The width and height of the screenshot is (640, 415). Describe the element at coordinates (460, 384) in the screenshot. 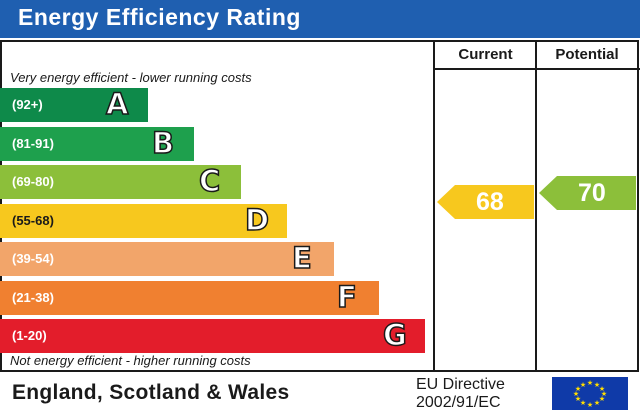

I see `eu-directive-line1: EU Directive` at that location.